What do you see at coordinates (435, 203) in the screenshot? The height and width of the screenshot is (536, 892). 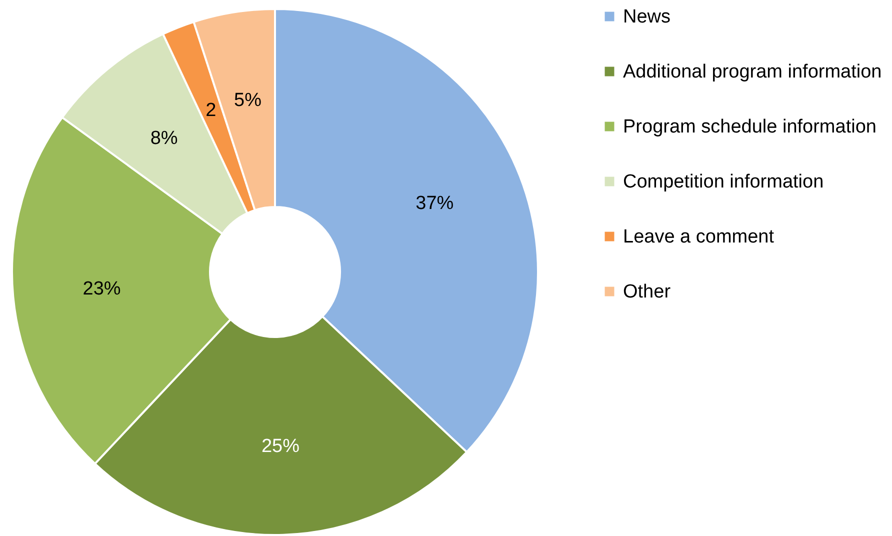 I see `data-label: 37%` at bounding box center [435, 203].